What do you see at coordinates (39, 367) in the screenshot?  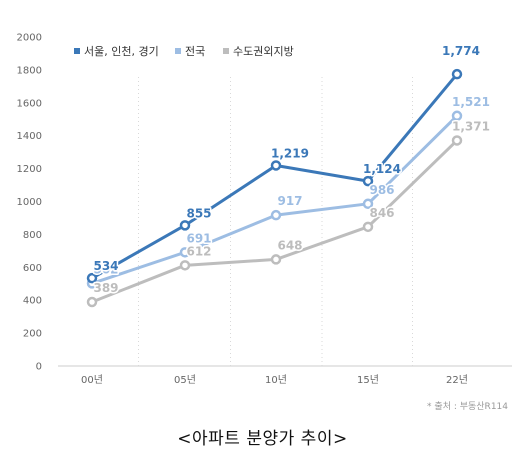 I see `y-tick-label: 0` at bounding box center [39, 367].